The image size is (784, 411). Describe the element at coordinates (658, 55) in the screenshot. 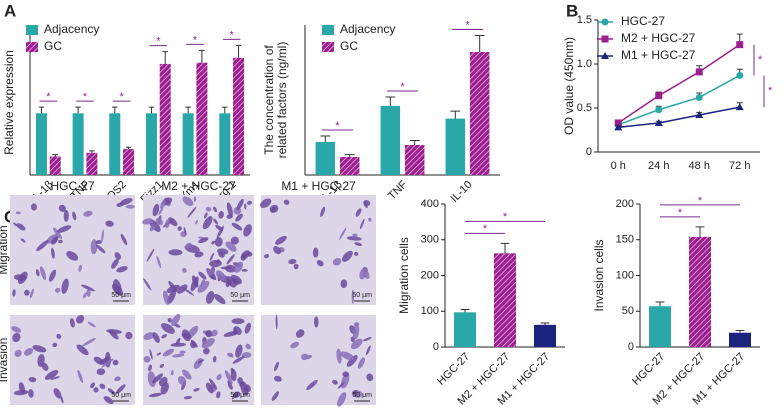

I see `legend-label: M1 + HGC-27` at that location.